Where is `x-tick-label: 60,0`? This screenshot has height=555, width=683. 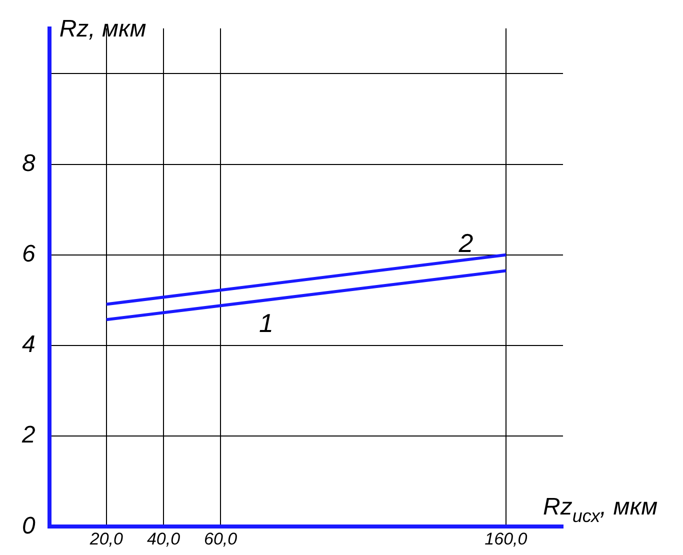 x-tick-label: 60,0 is located at coordinates (221, 539).